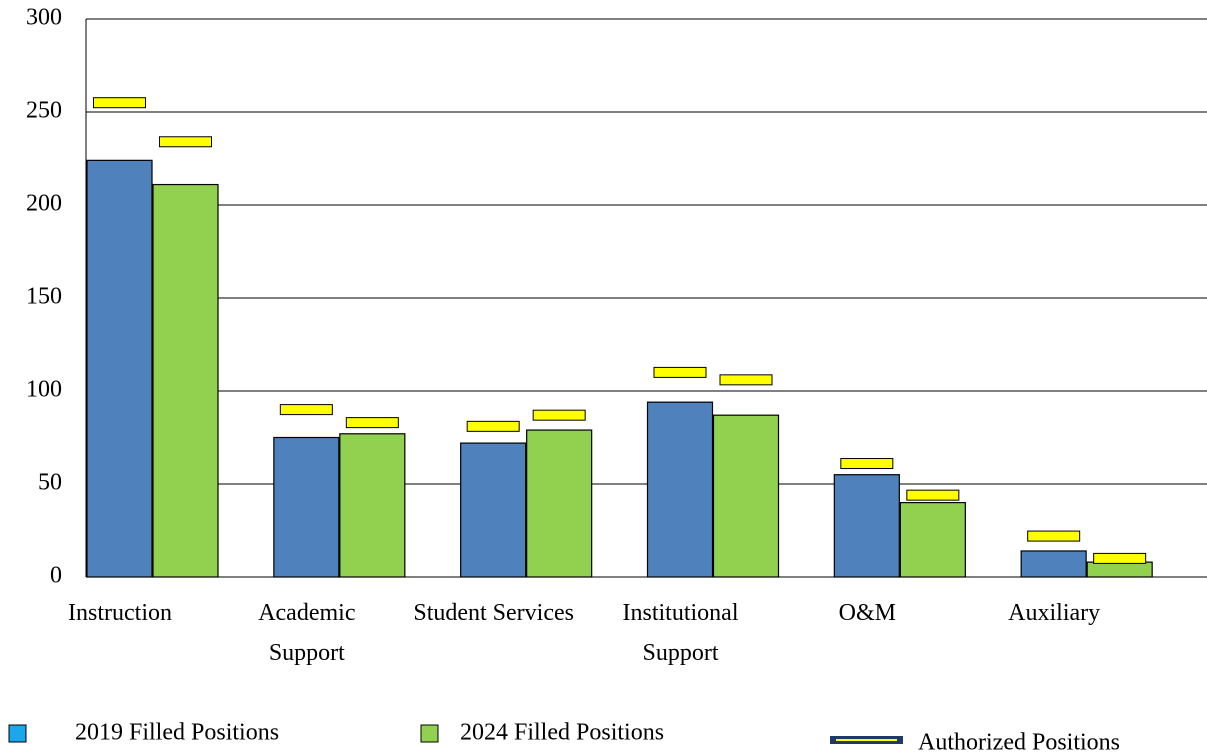 This screenshot has height=756, width=1207. I want to click on x-tick-label-line: Academic, so click(306, 613).